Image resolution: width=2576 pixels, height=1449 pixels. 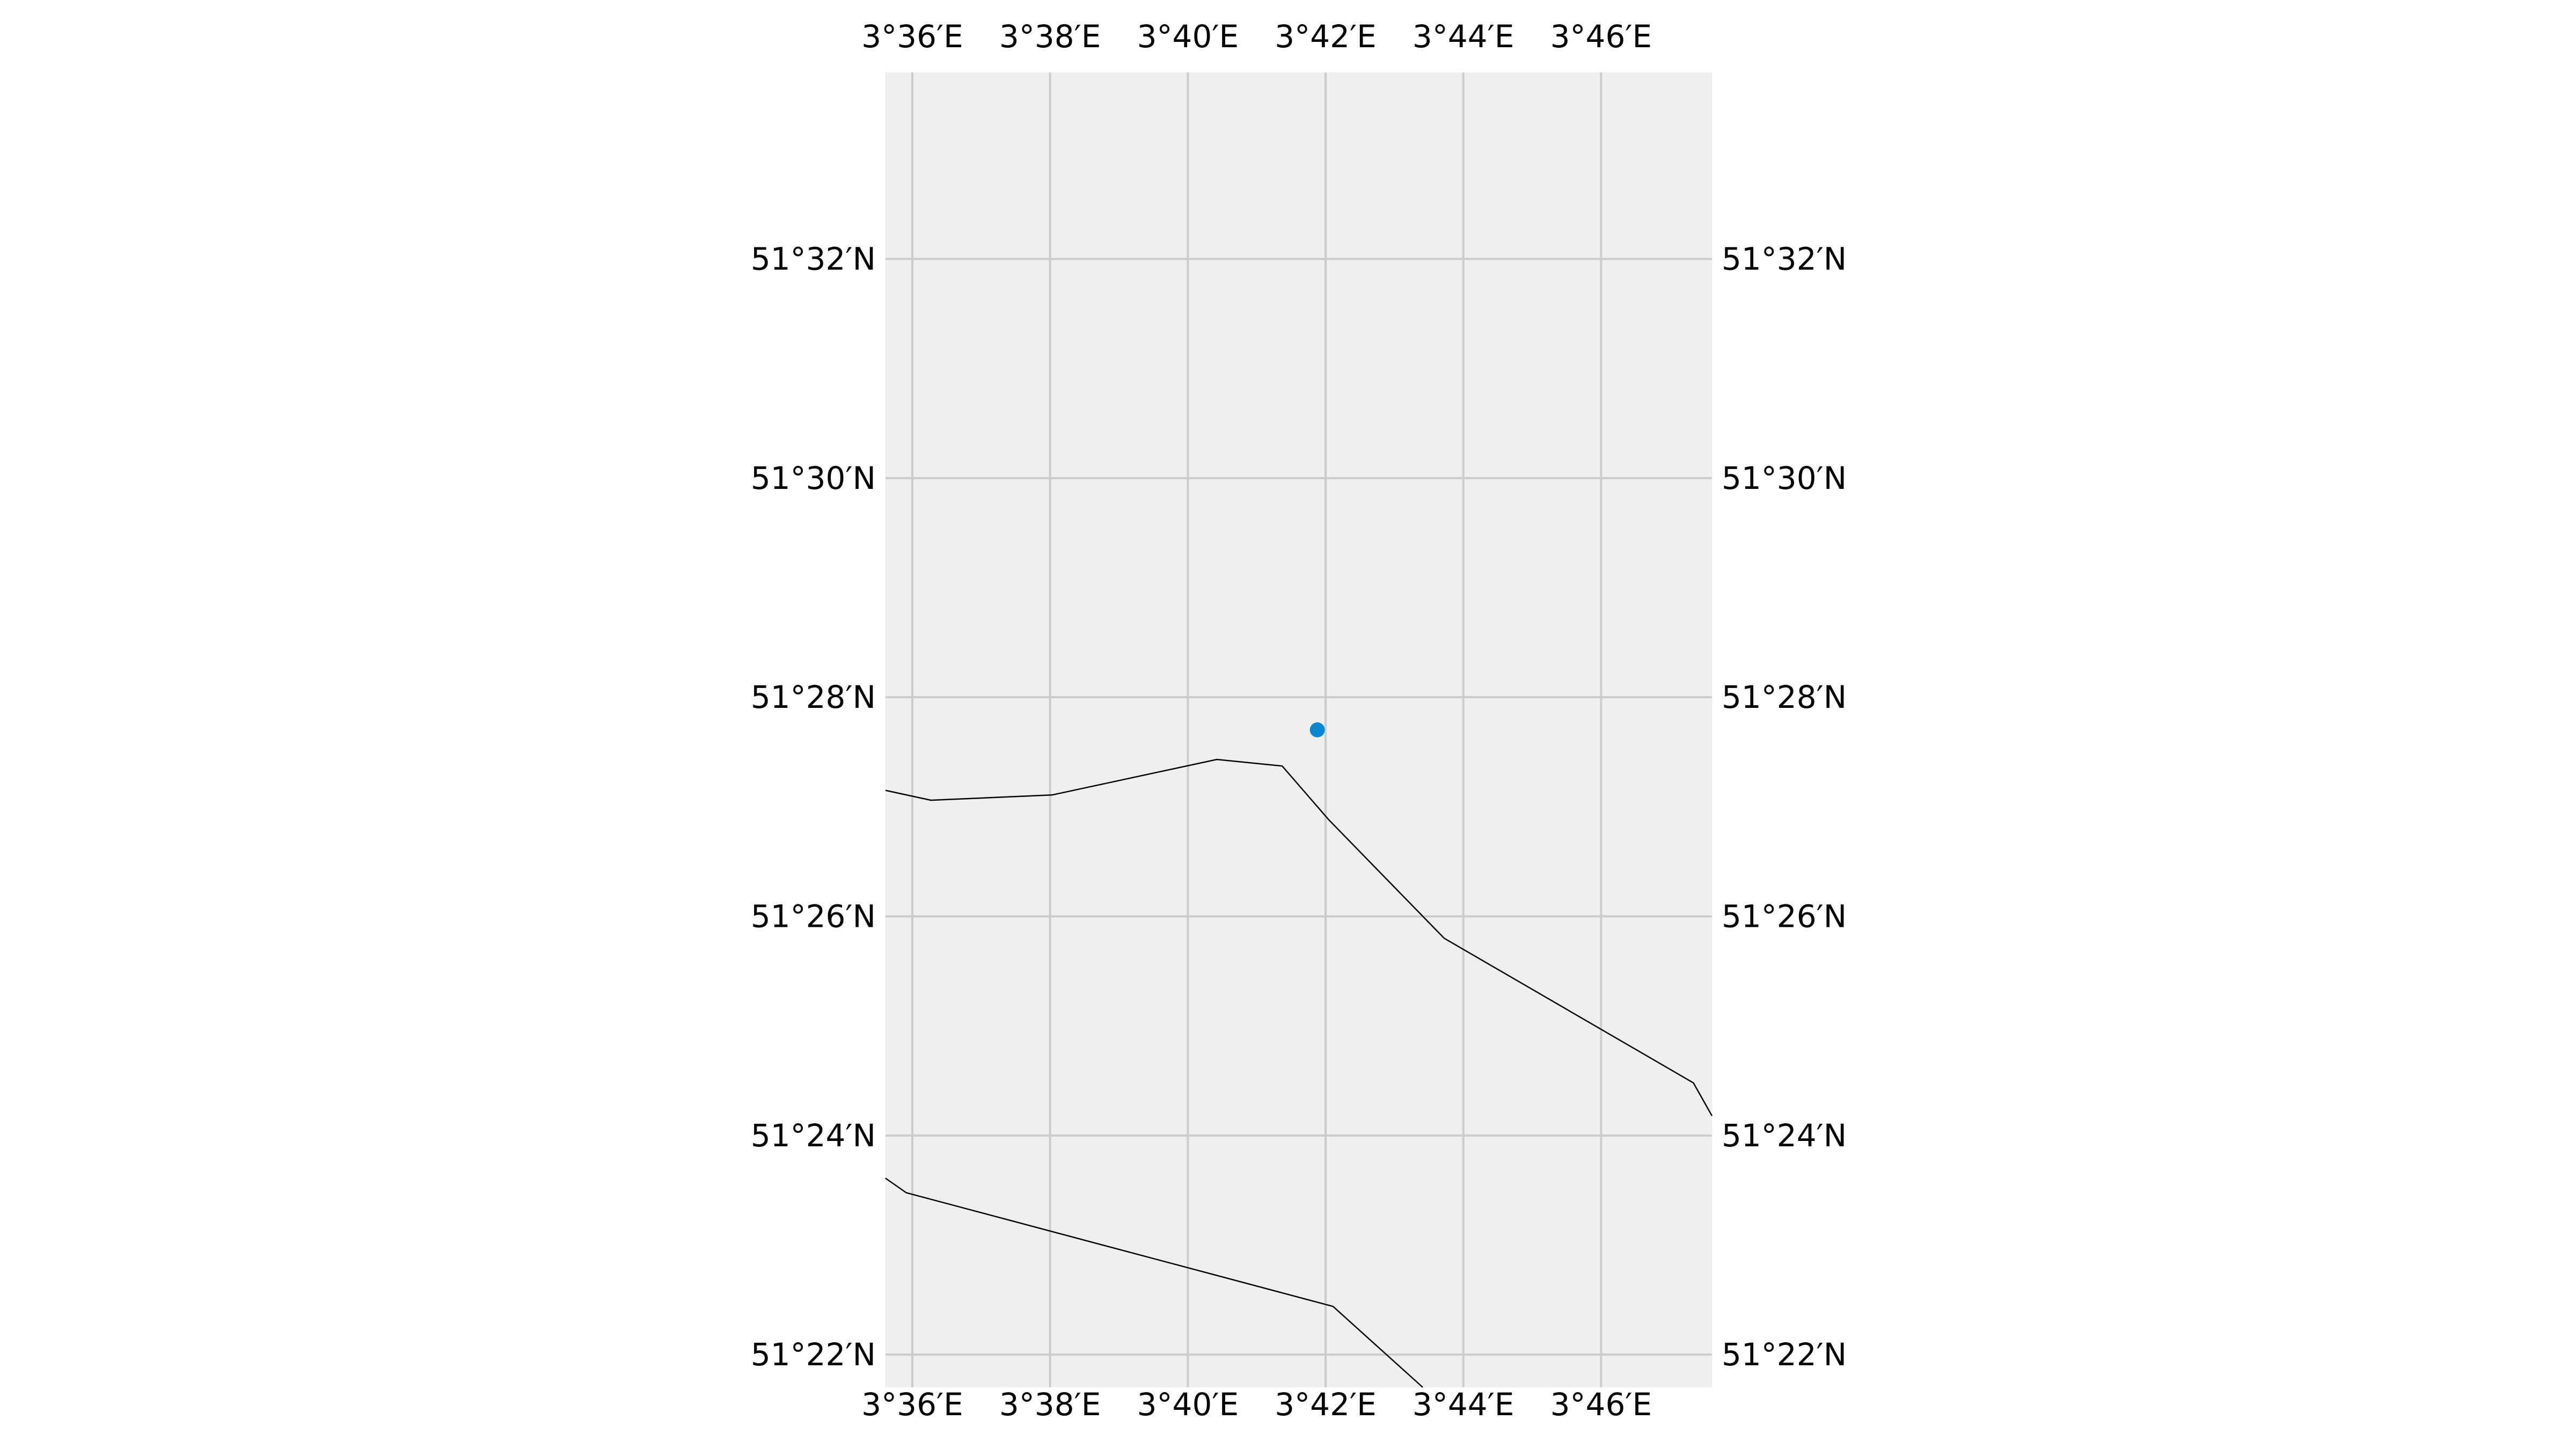 What do you see at coordinates (813, 1354) in the screenshot?
I see `latitude-label-left: 51°22′N` at bounding box center [813, 1354].